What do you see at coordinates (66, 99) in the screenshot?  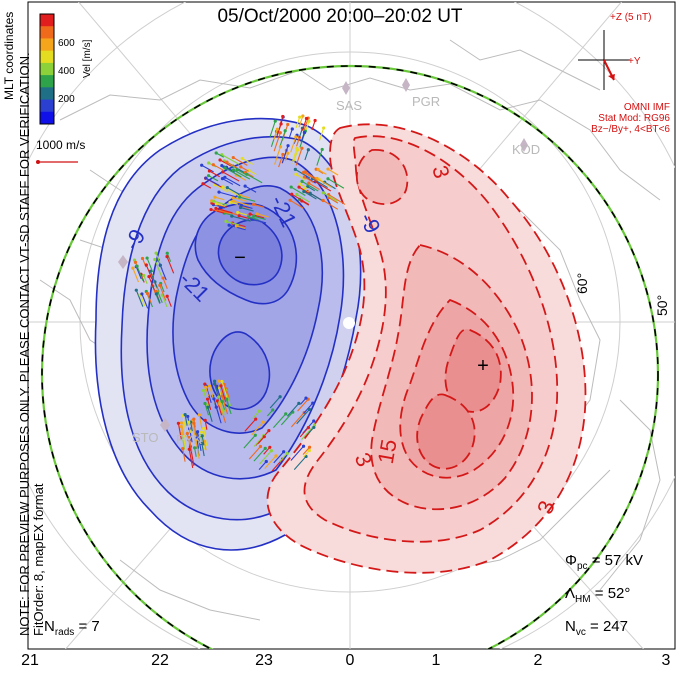 I see `colorbar-tick: 200` at bounding box center [66, 99].